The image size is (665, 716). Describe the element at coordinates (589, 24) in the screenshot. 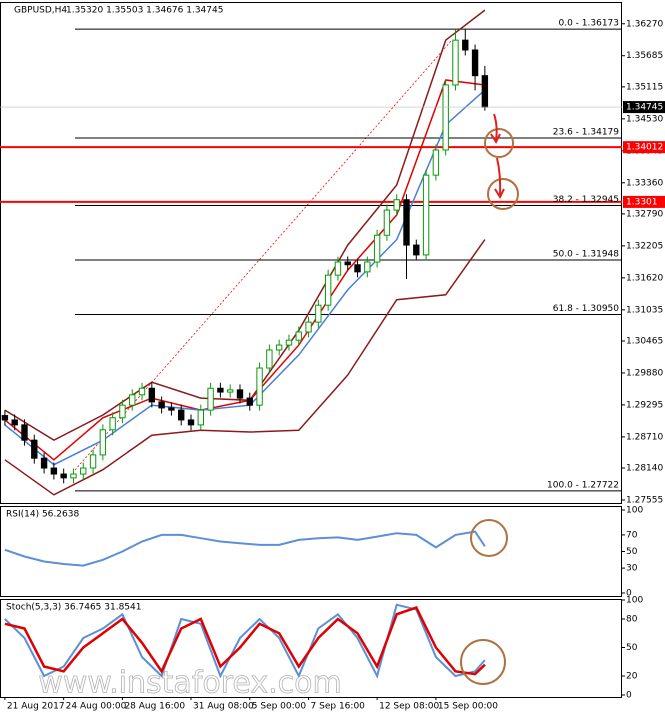

I see `fib-label: 0.0 - 1.36173` at that location.